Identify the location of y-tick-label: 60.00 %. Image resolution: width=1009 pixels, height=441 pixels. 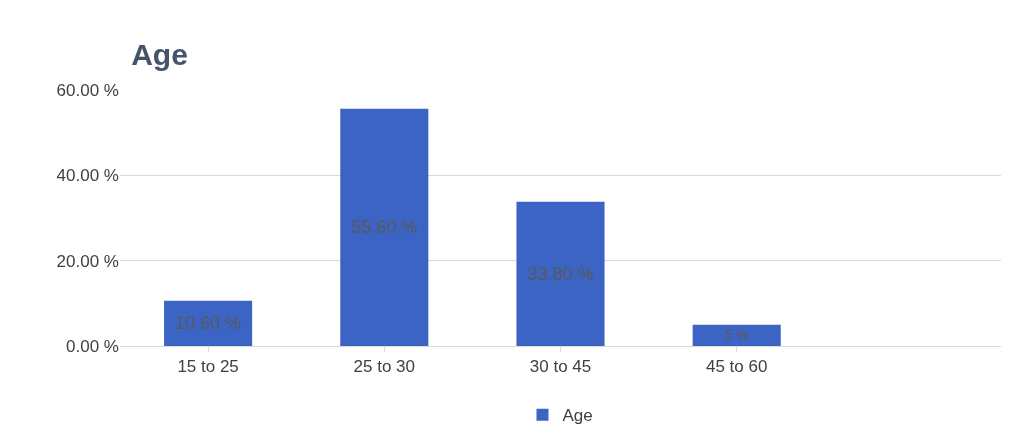
(87, 90).